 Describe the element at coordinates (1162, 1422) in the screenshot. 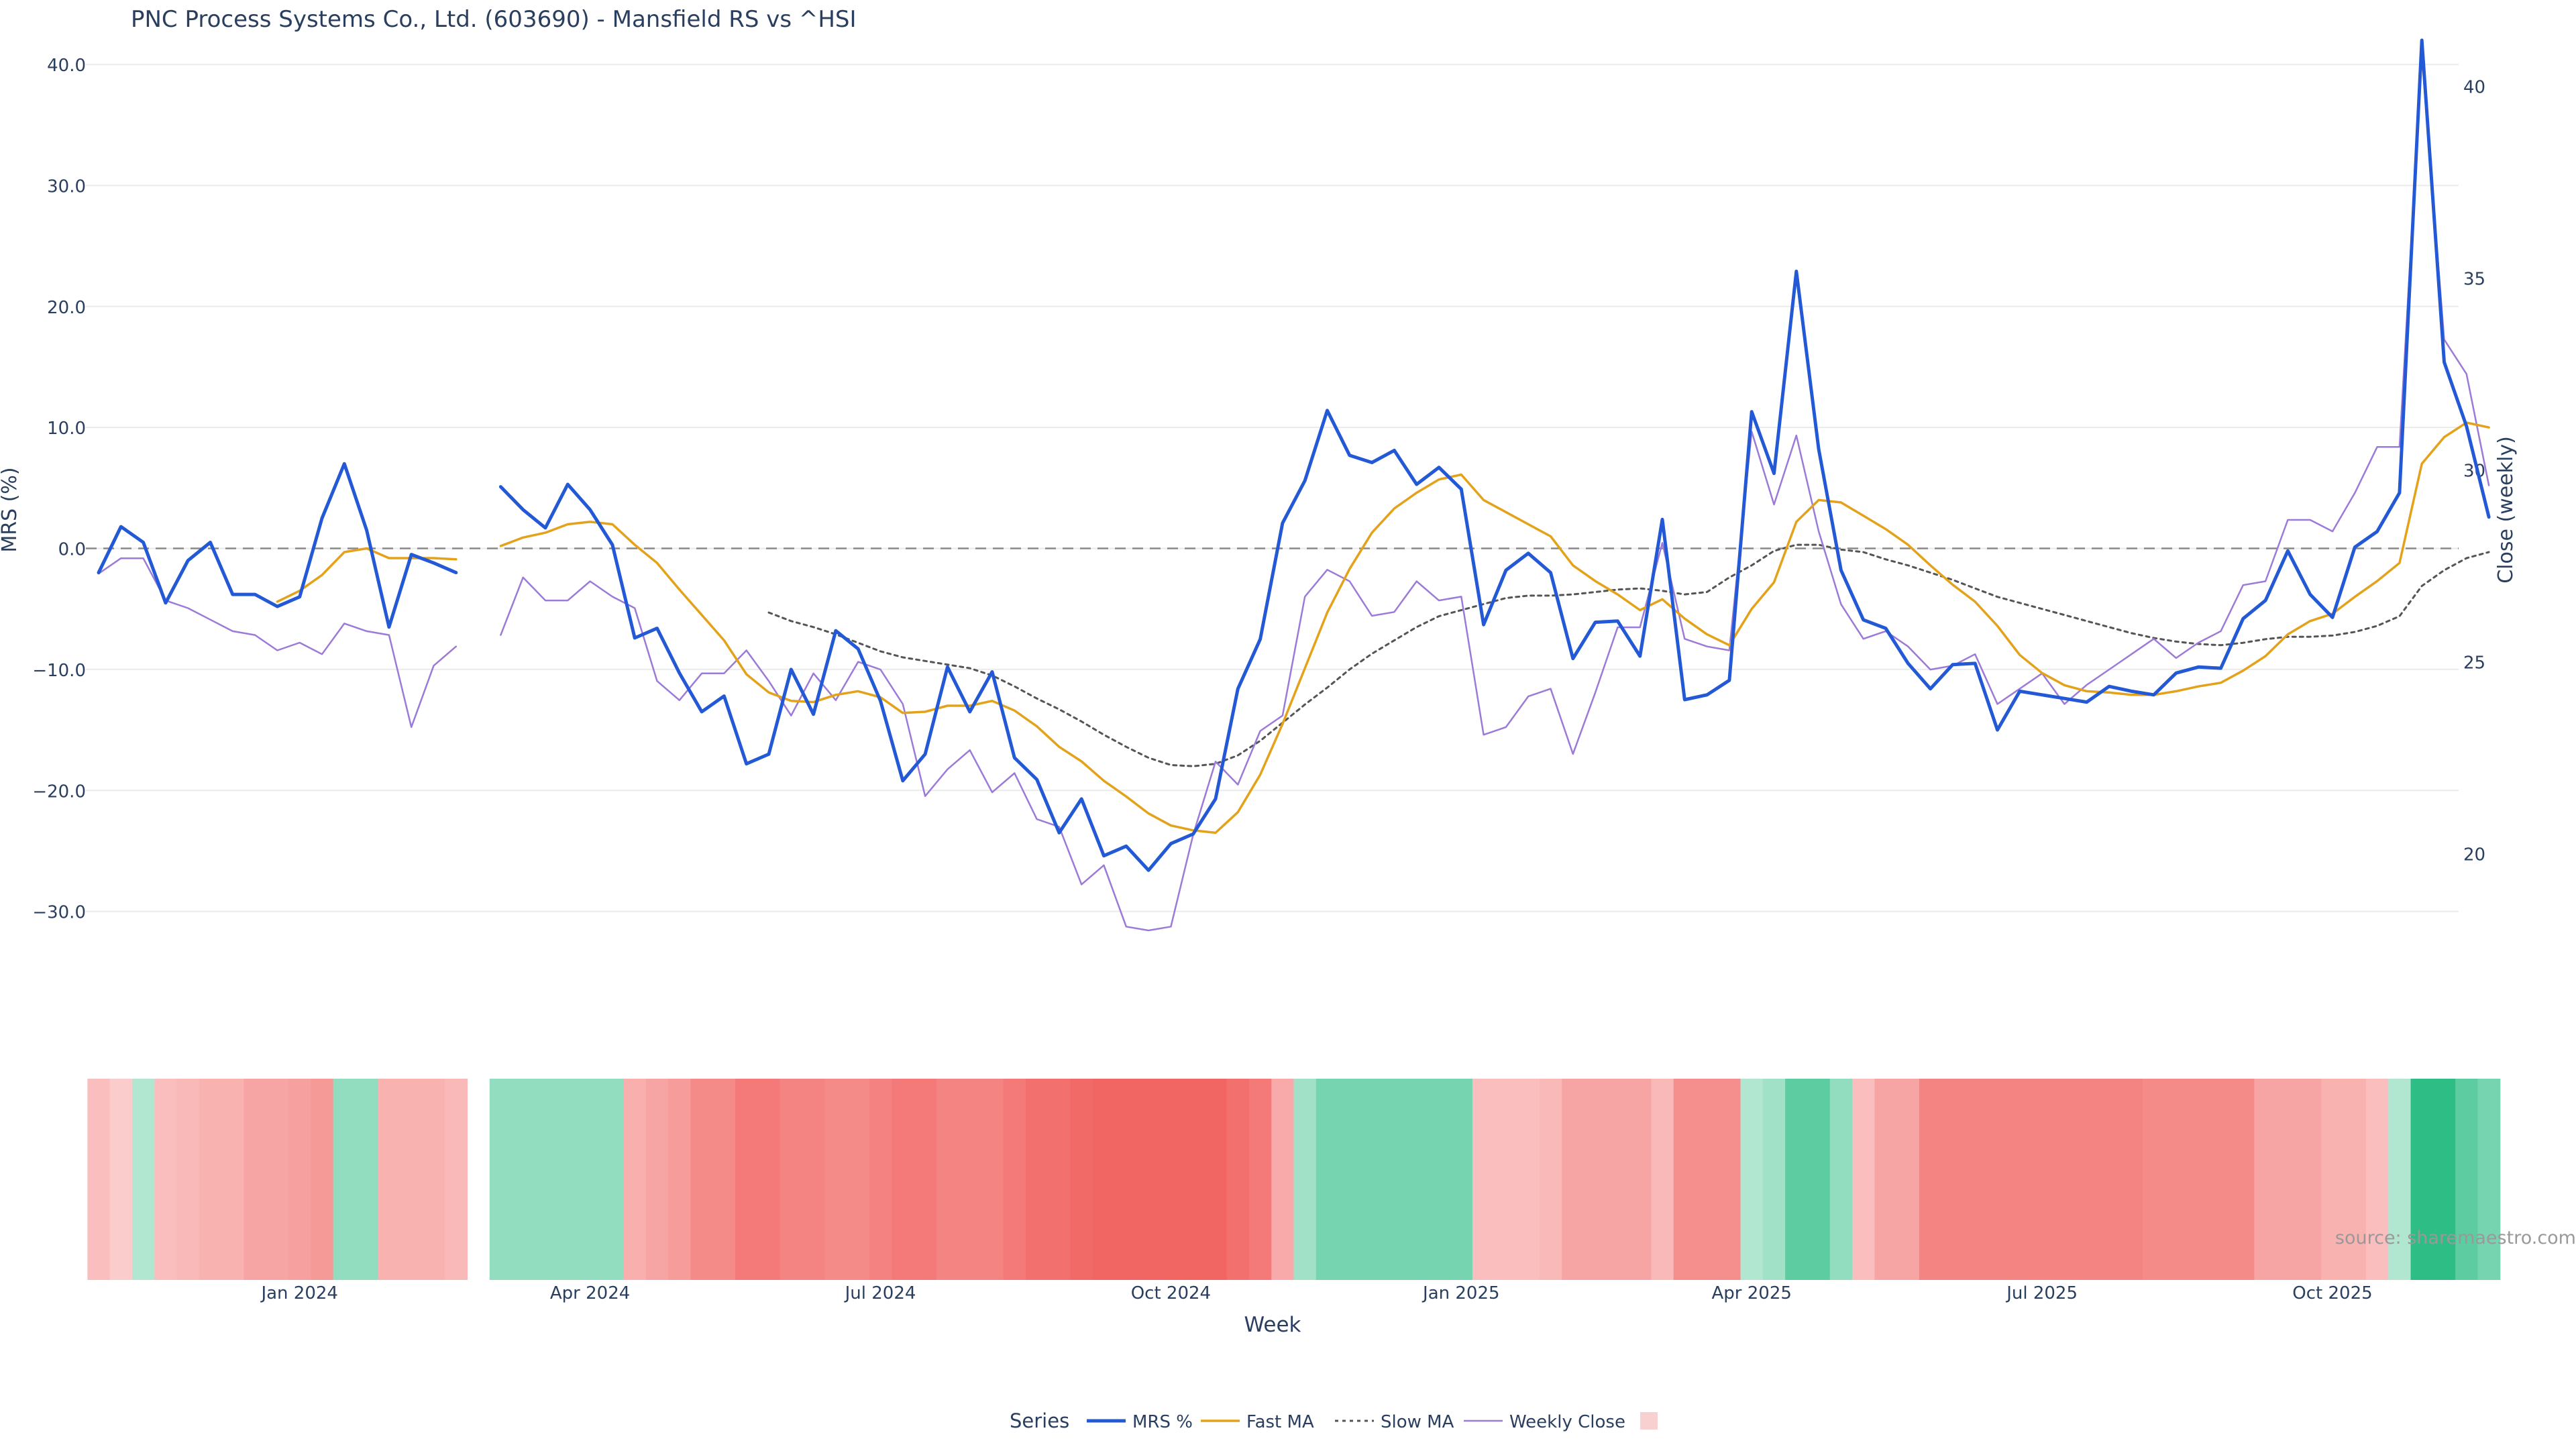

I see `legend-item-label: MRS %` at that location.